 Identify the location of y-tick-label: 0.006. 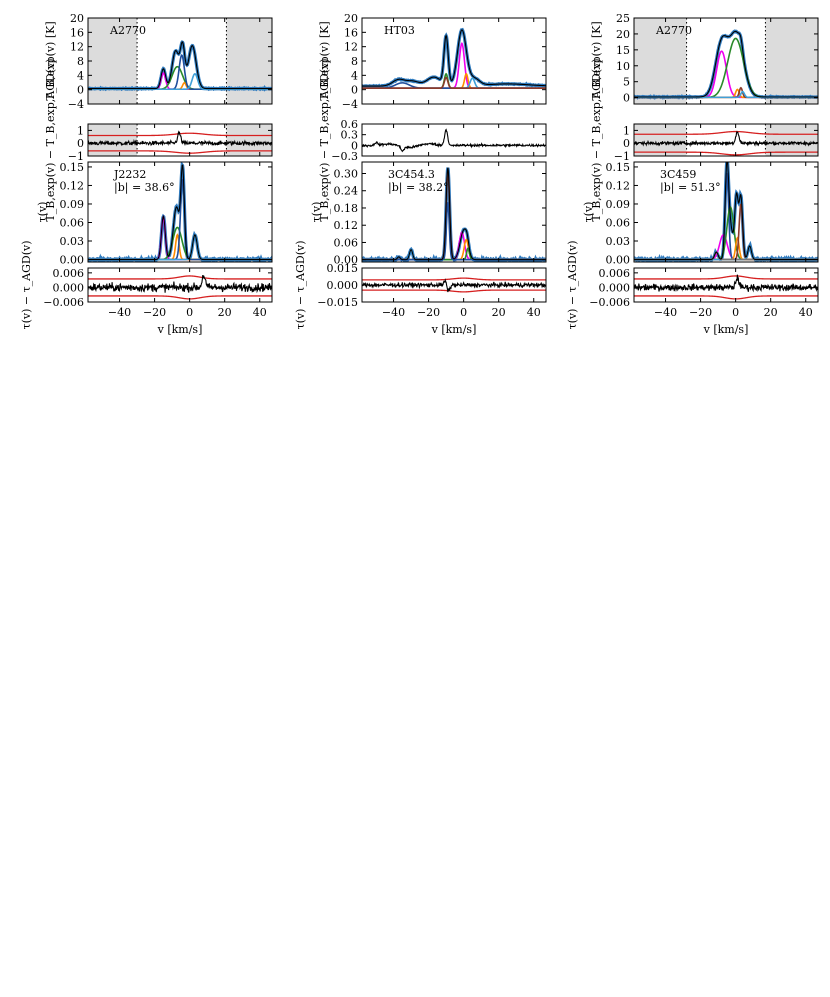
(615, 273).